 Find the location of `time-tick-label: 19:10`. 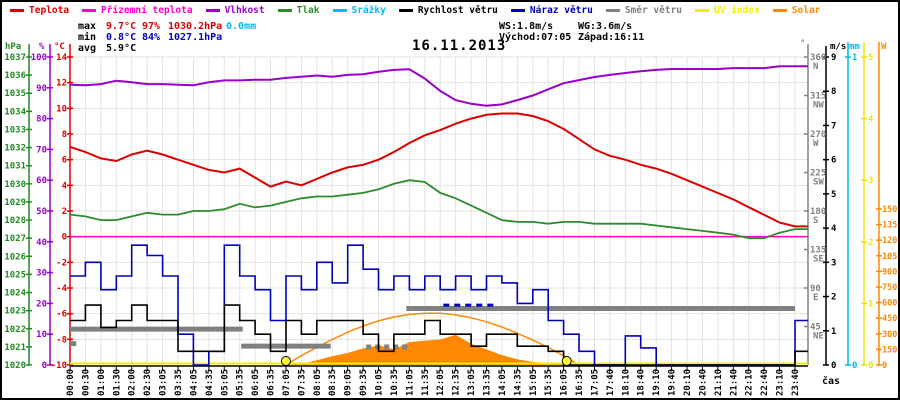

time-tick-label: 19:10 is located at coordinates (657, 382).